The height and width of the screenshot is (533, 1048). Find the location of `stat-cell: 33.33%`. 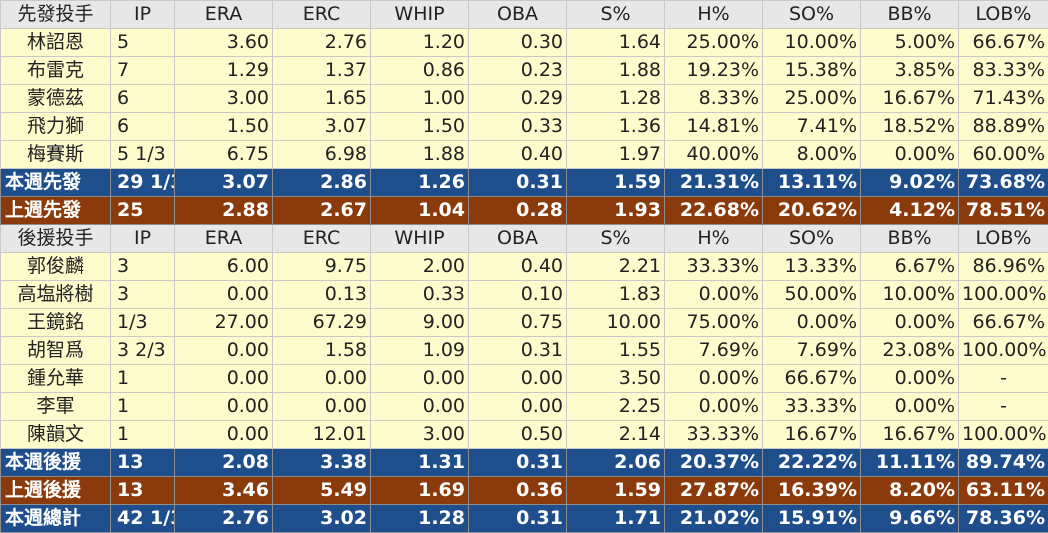

stat-cell: 33.33% is located at coordinates (812, 407).